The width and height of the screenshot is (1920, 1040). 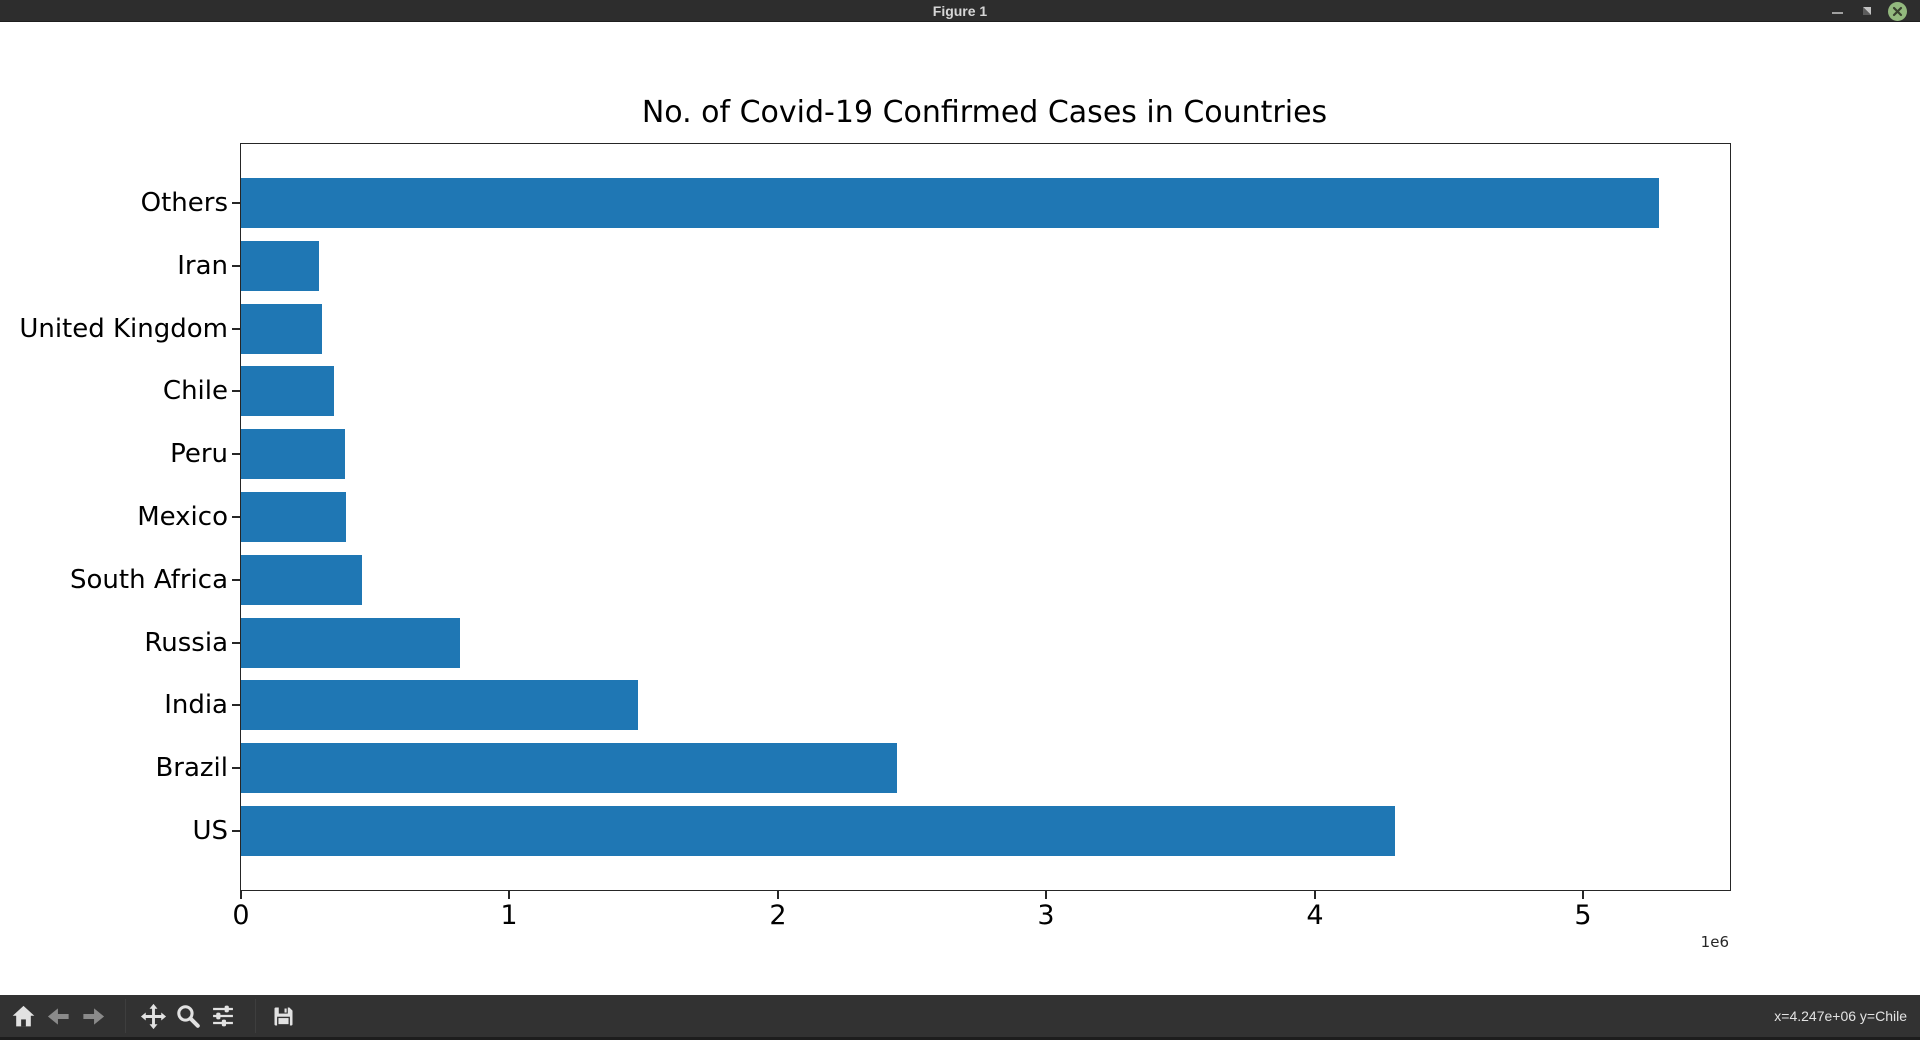 What do you see at coordinates (950, 203) in the screenshot?
I see `bar-others` at bounding box center [950, 203].